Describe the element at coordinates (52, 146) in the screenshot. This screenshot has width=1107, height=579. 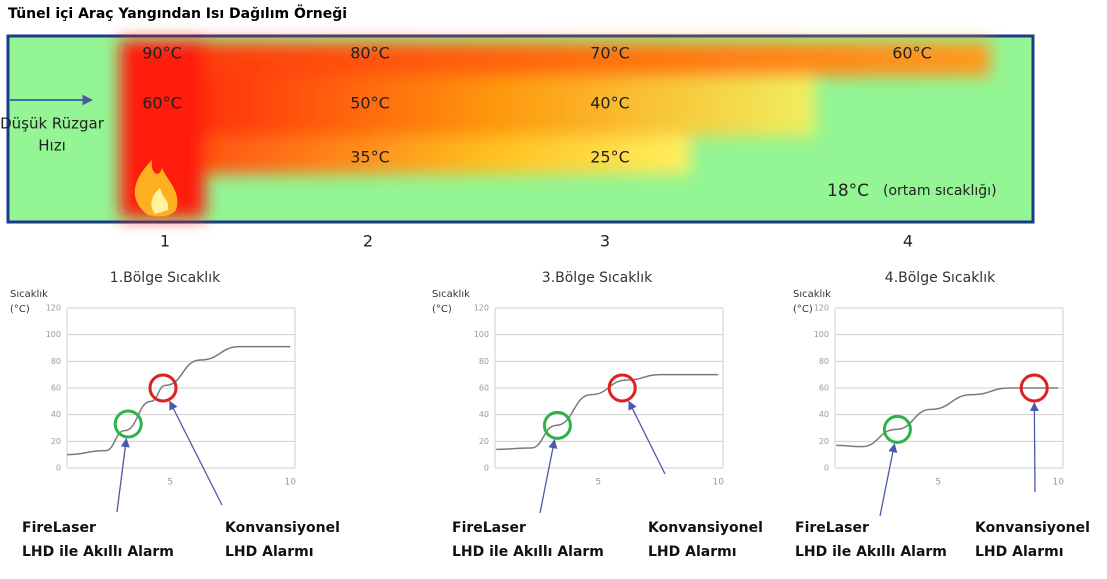
I see `wind-label: Hızı` at that location.